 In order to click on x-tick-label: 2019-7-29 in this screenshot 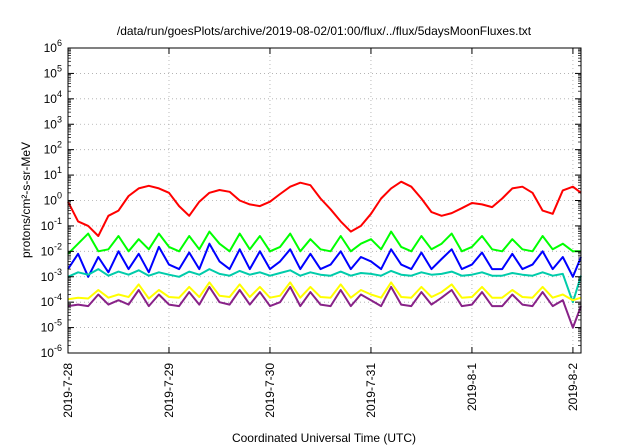, I will do `click(169, 390)`.